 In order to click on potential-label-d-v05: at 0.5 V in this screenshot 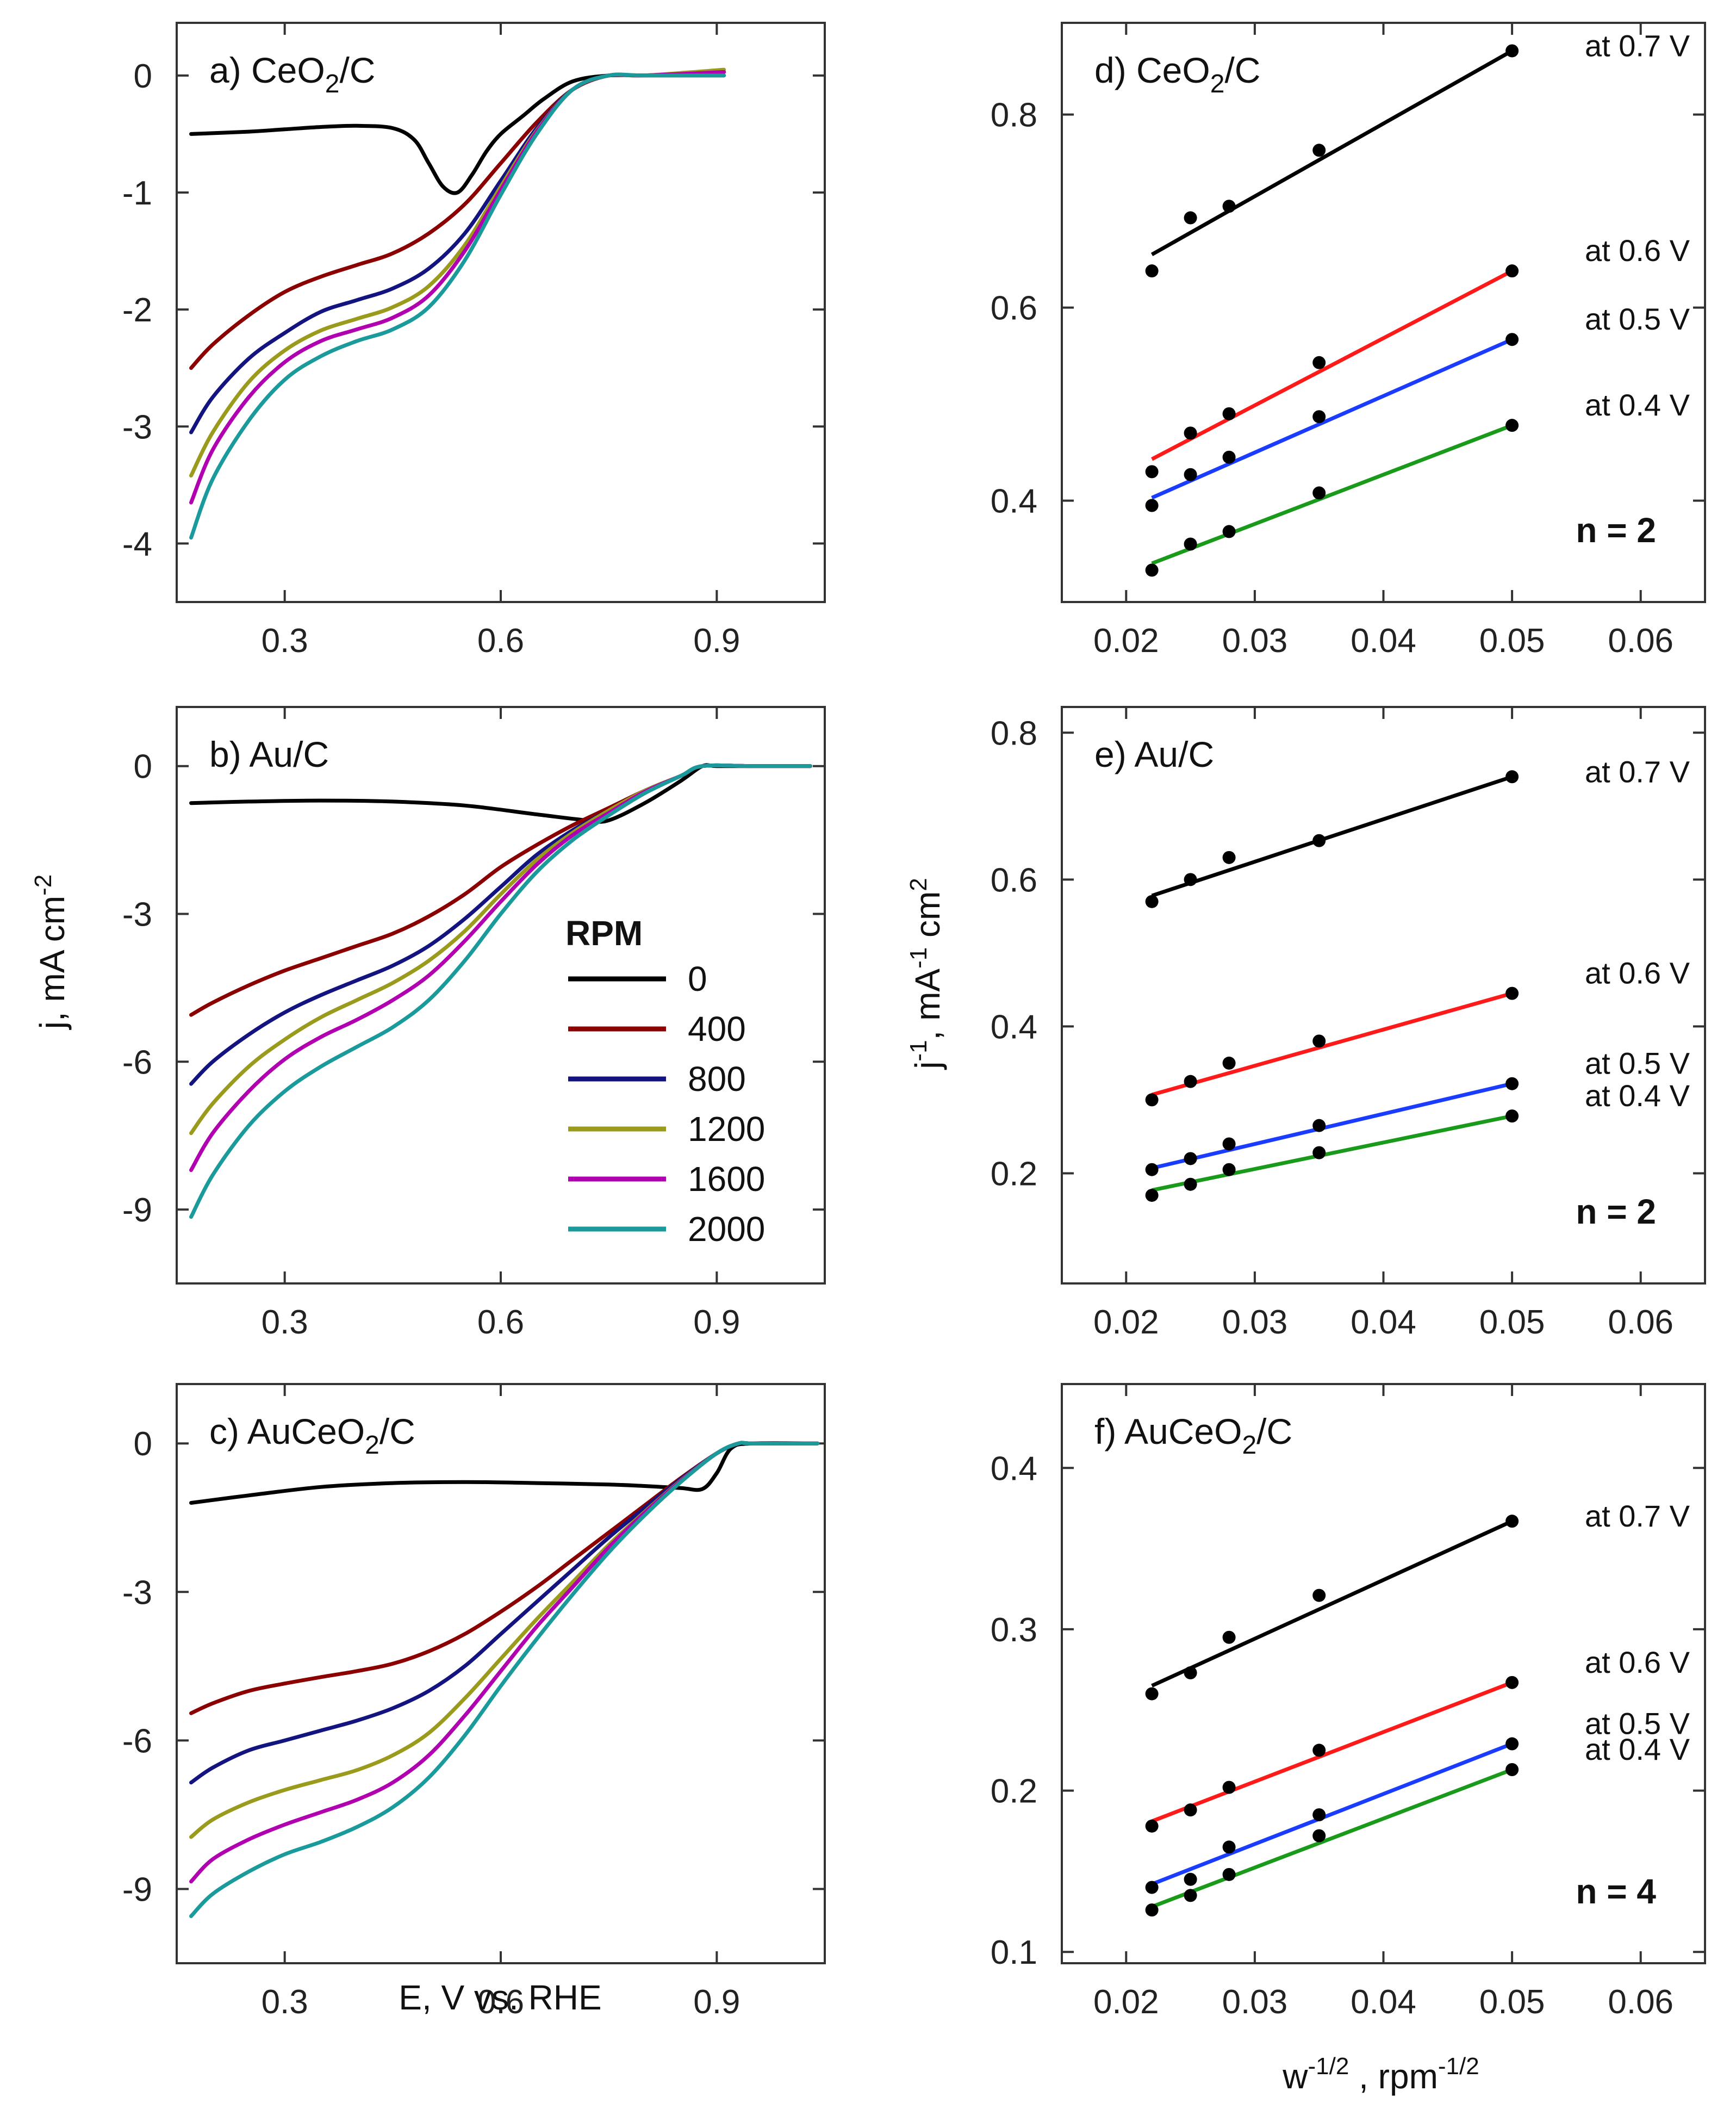, I will do `click(1637, 319)`.